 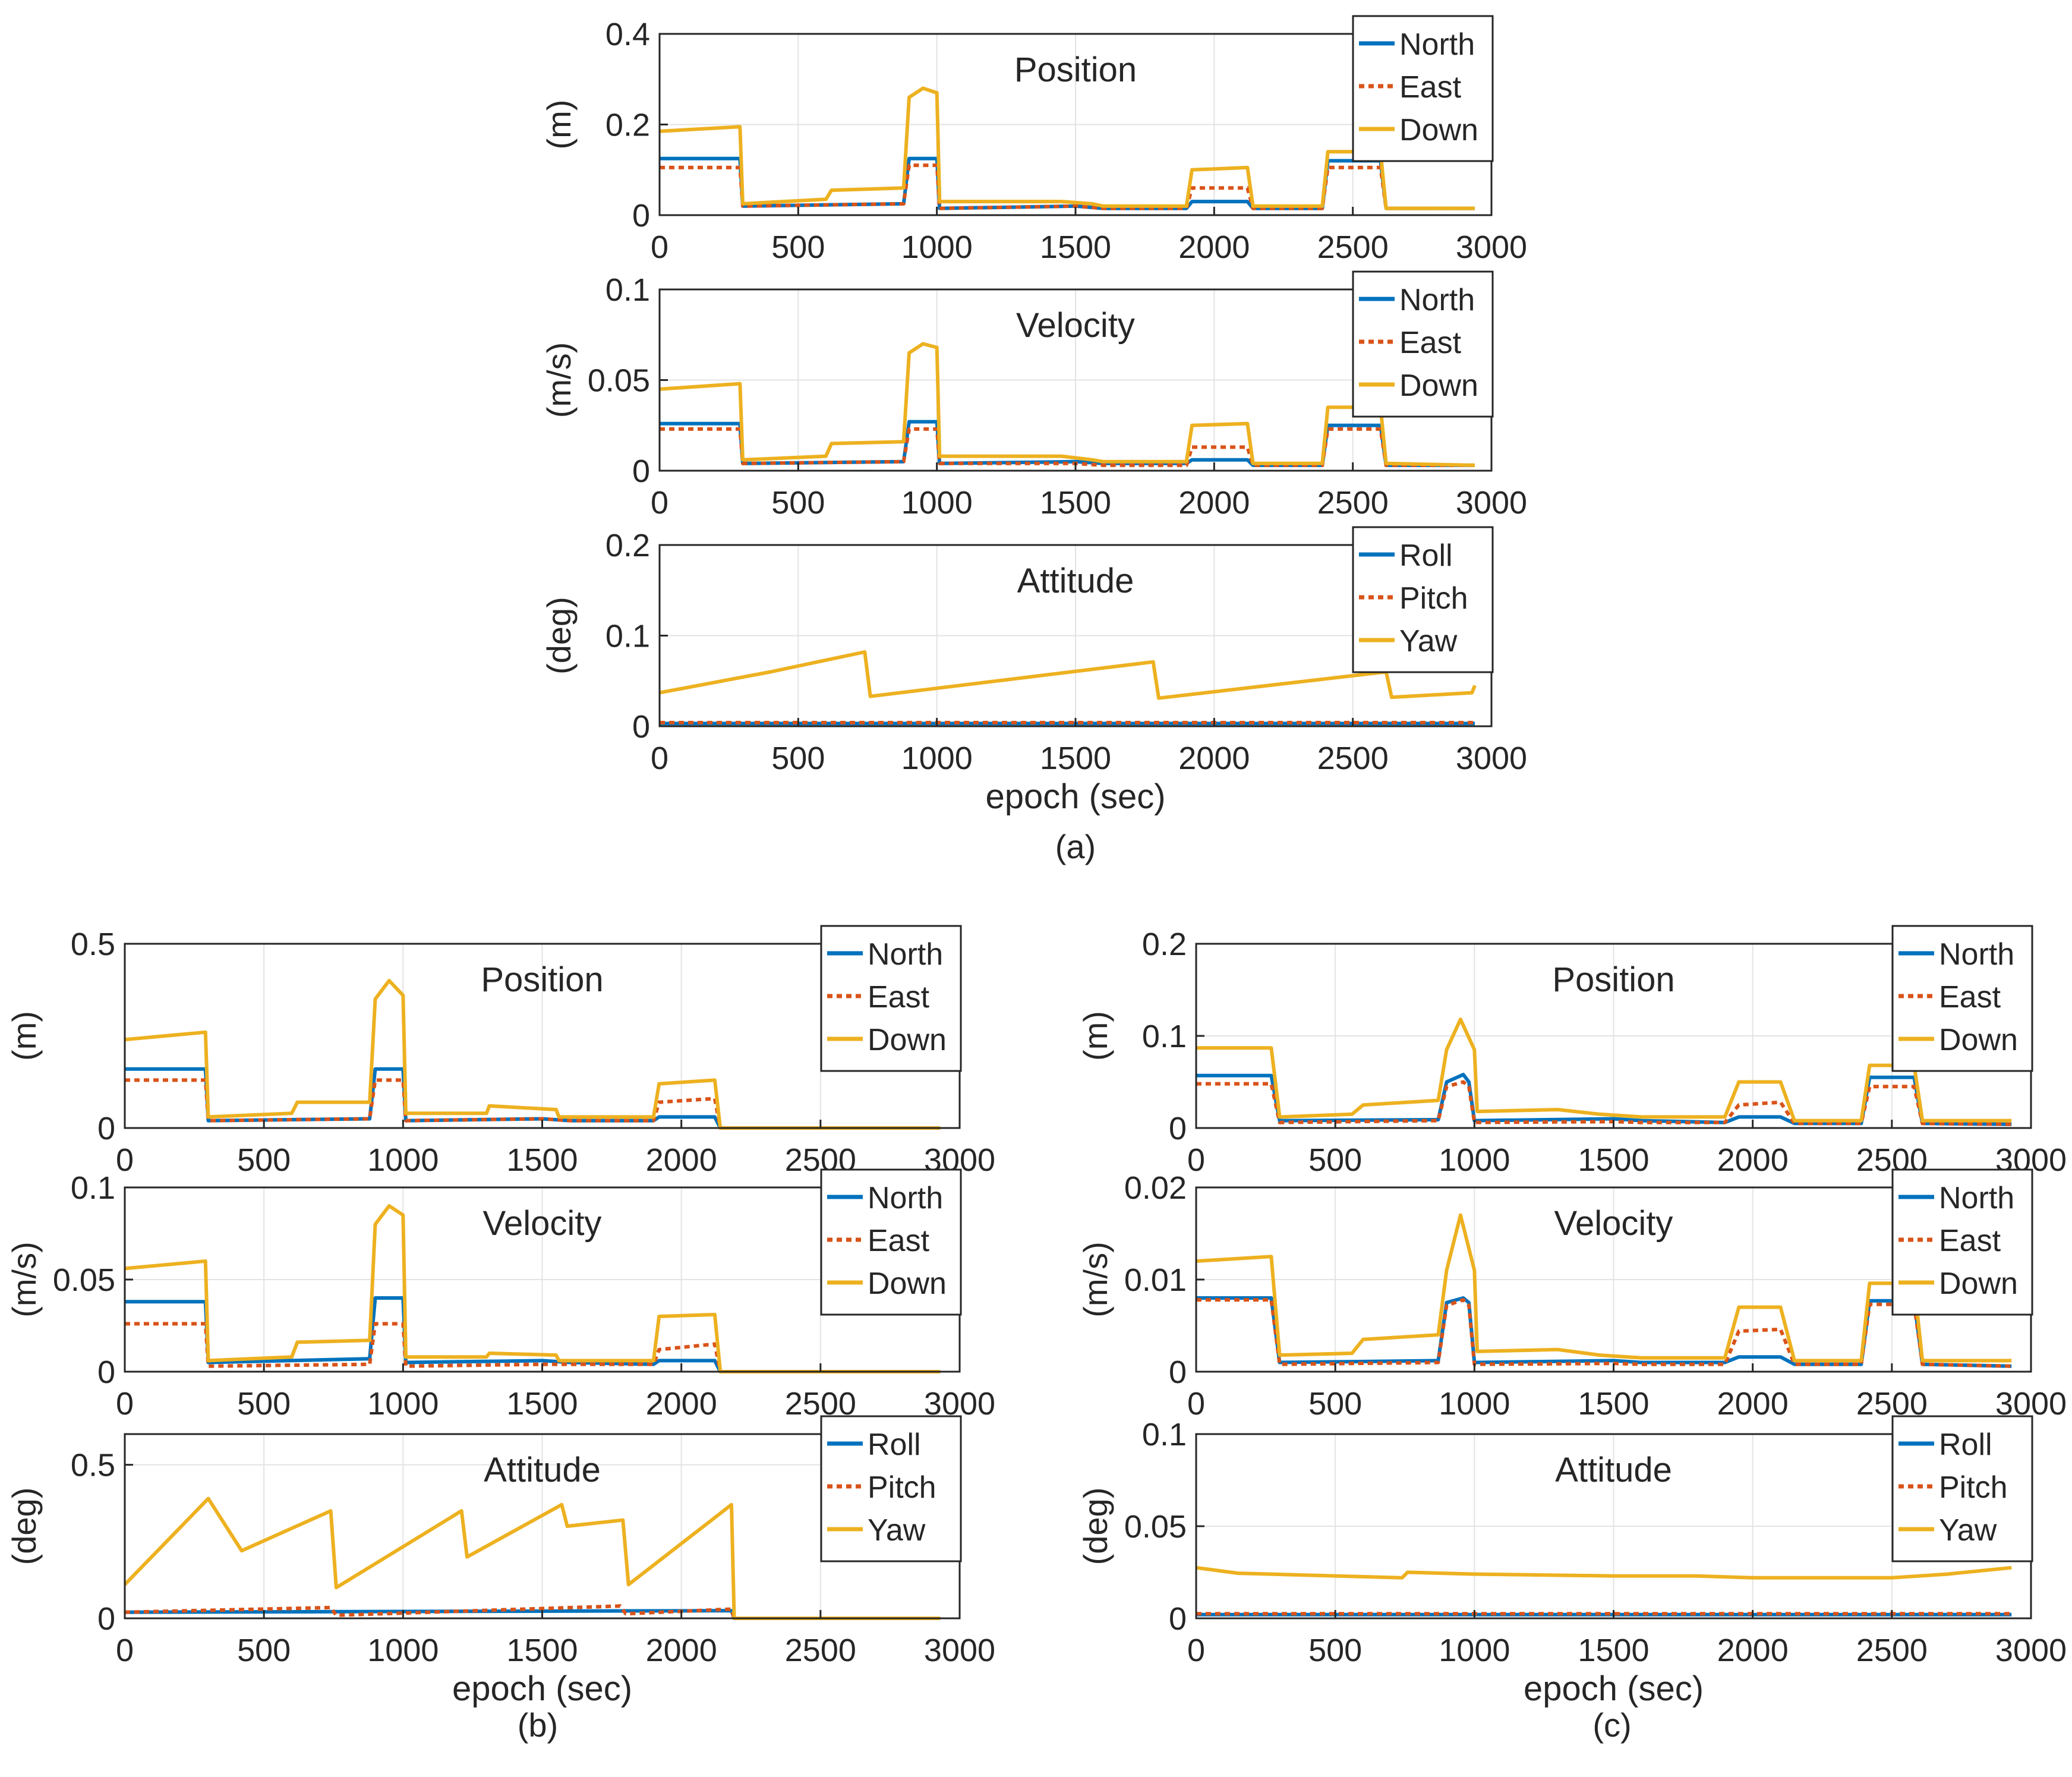 I want to click on y-tick-label: 0.05, so click(x=1155, y=1527).